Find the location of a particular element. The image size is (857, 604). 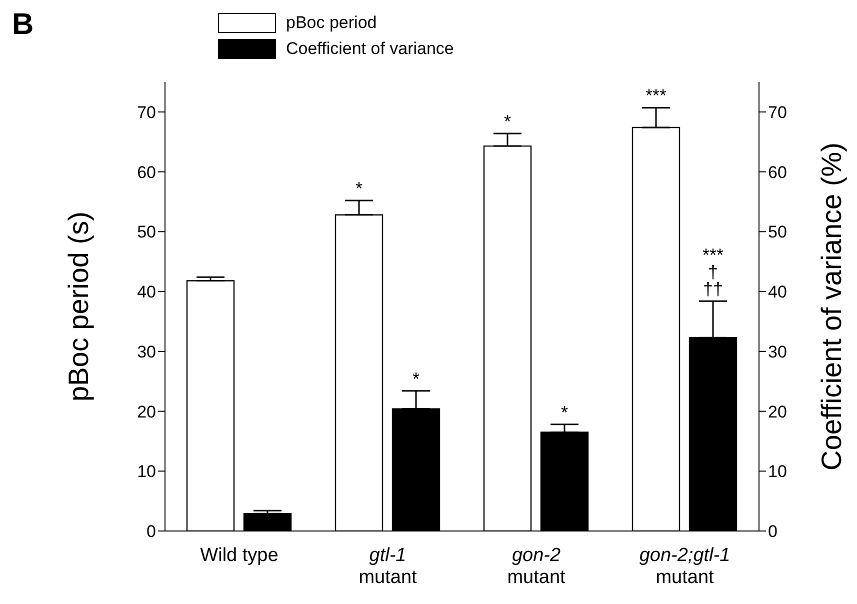

y-axis-title: pBoc period (s) is located at coordinates (78, 307).